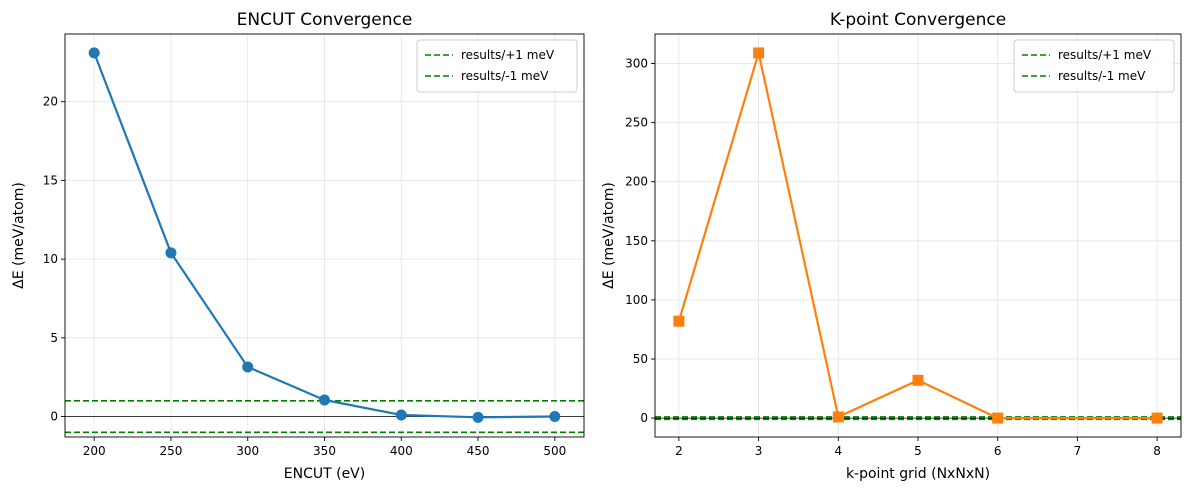 This screenshot has width=1189, height=490. I want to click on x-tick-label: 7, so click(1078, 451).